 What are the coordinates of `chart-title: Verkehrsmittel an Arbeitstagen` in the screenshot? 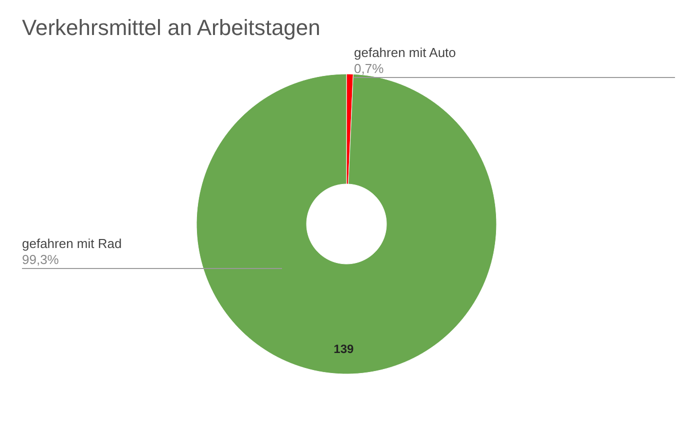 It's located at (171, 27).